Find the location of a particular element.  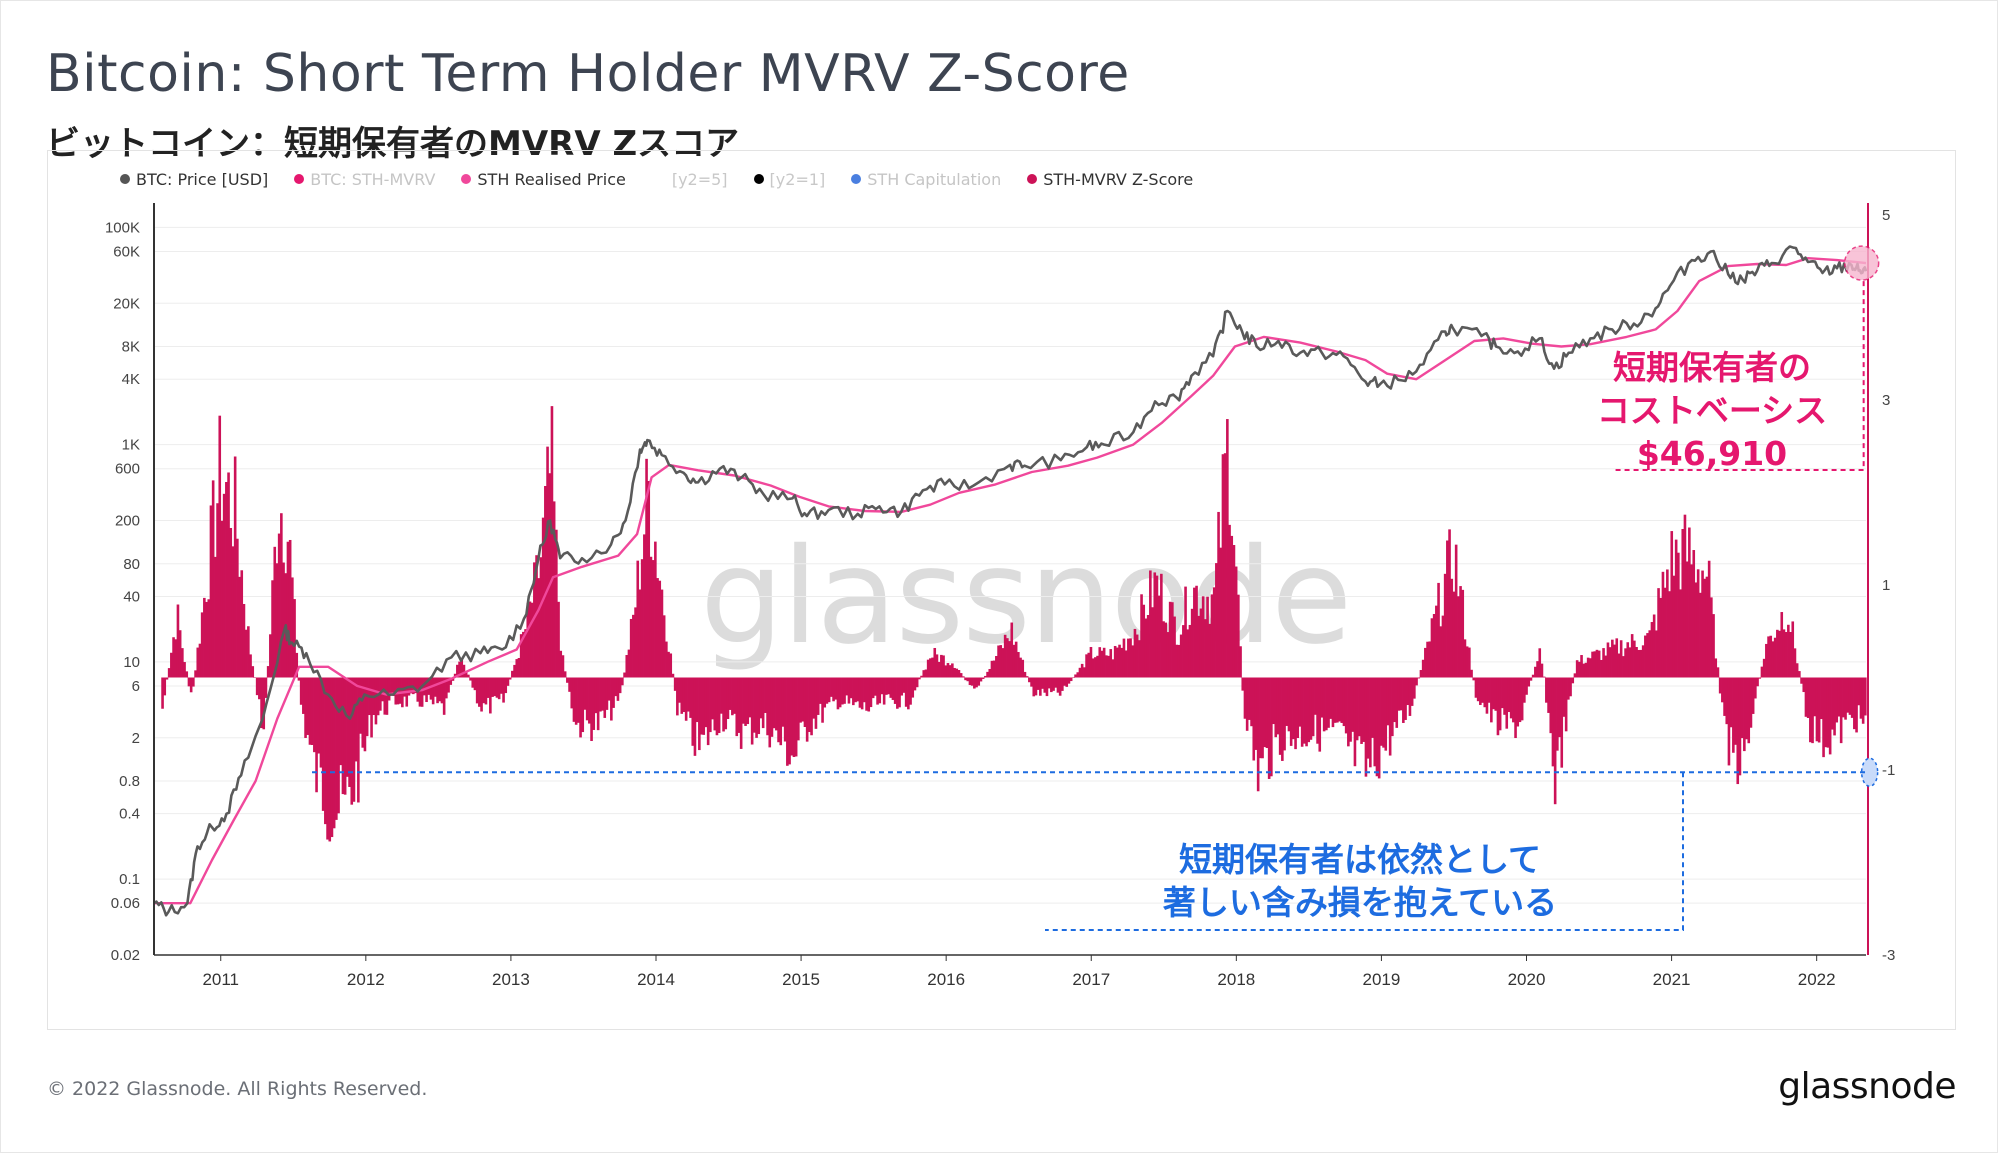

y-left-tick-label: 80 is located at coordinates (131, 564).